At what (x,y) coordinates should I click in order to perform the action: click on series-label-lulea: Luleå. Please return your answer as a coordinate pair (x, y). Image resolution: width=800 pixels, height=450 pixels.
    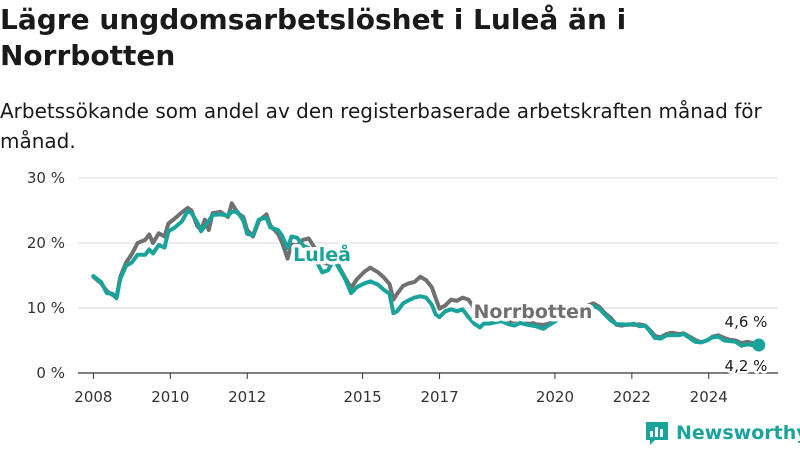
    Looking at the image, I should click on (322, 254).